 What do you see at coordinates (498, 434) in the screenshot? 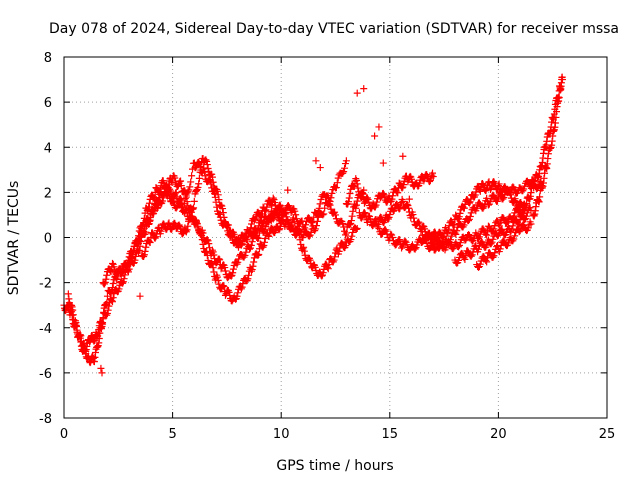
I see `x-tick-label: 20` at bounding box center [498, 434].